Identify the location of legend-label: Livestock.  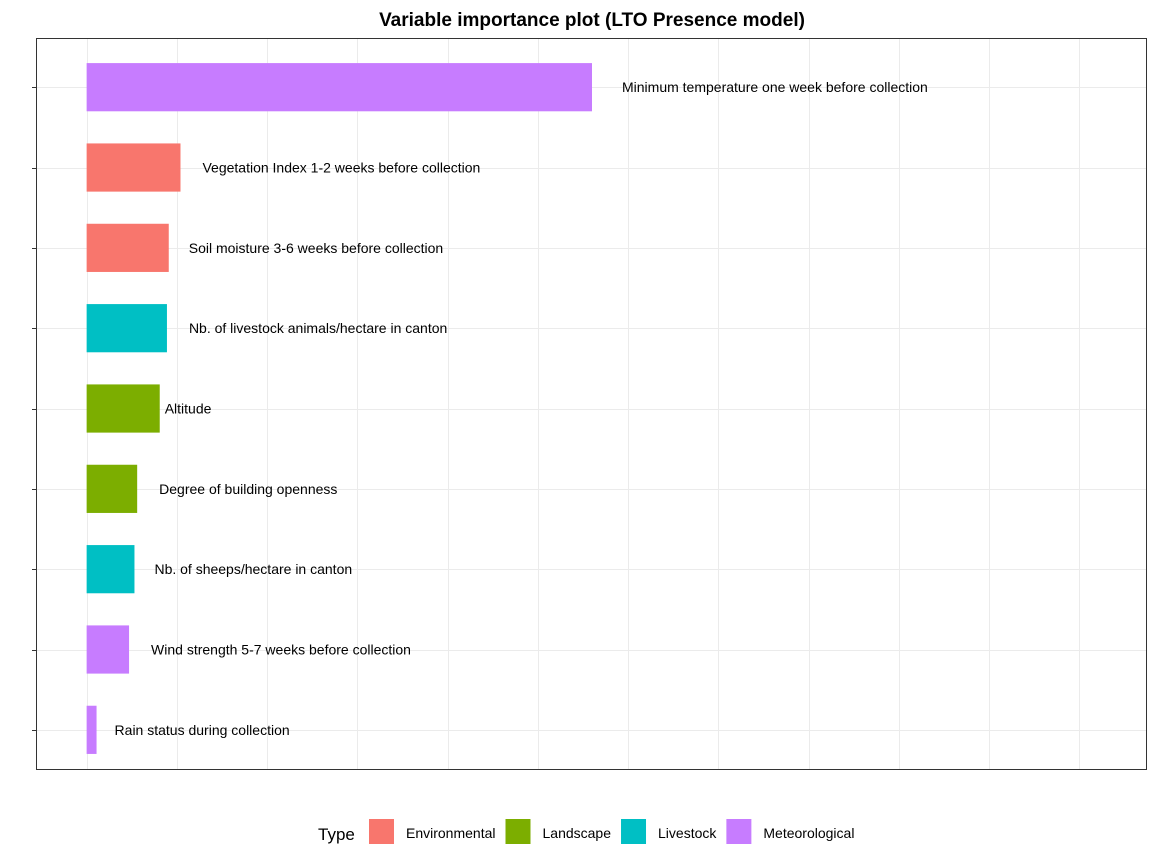
(687, 833).